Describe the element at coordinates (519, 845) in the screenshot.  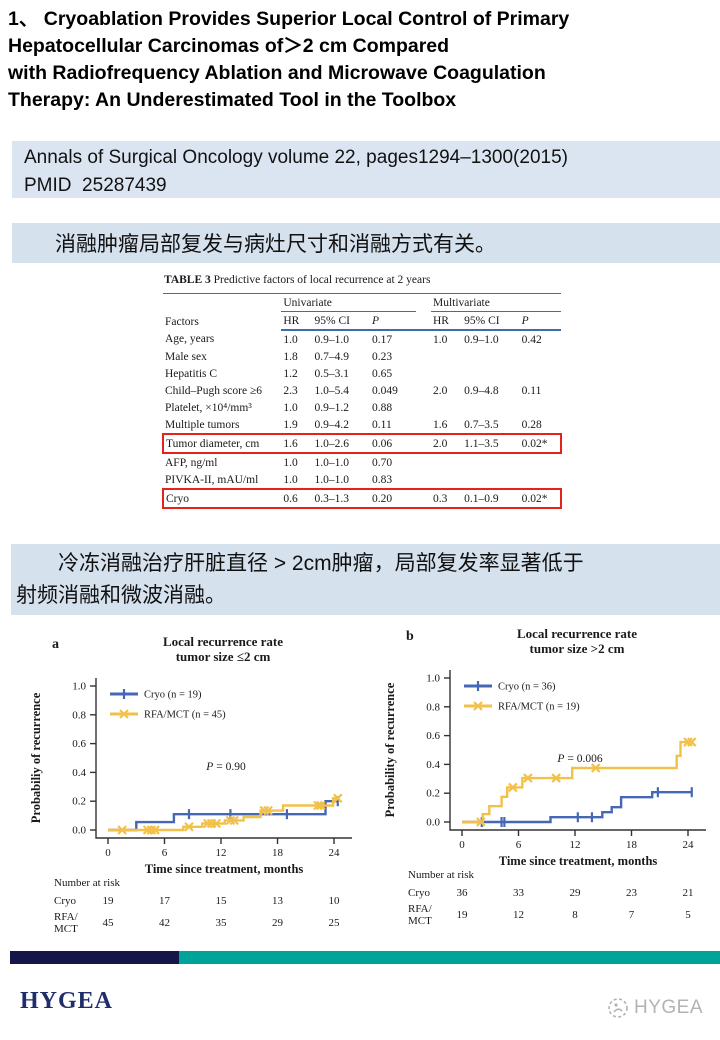
I see `svg-text: 6` at that location.